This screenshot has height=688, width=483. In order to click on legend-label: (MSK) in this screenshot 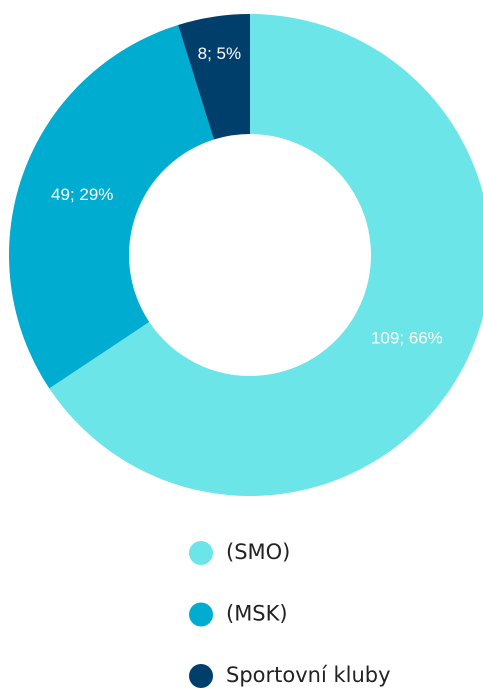, I will do `click(257, 614)`.